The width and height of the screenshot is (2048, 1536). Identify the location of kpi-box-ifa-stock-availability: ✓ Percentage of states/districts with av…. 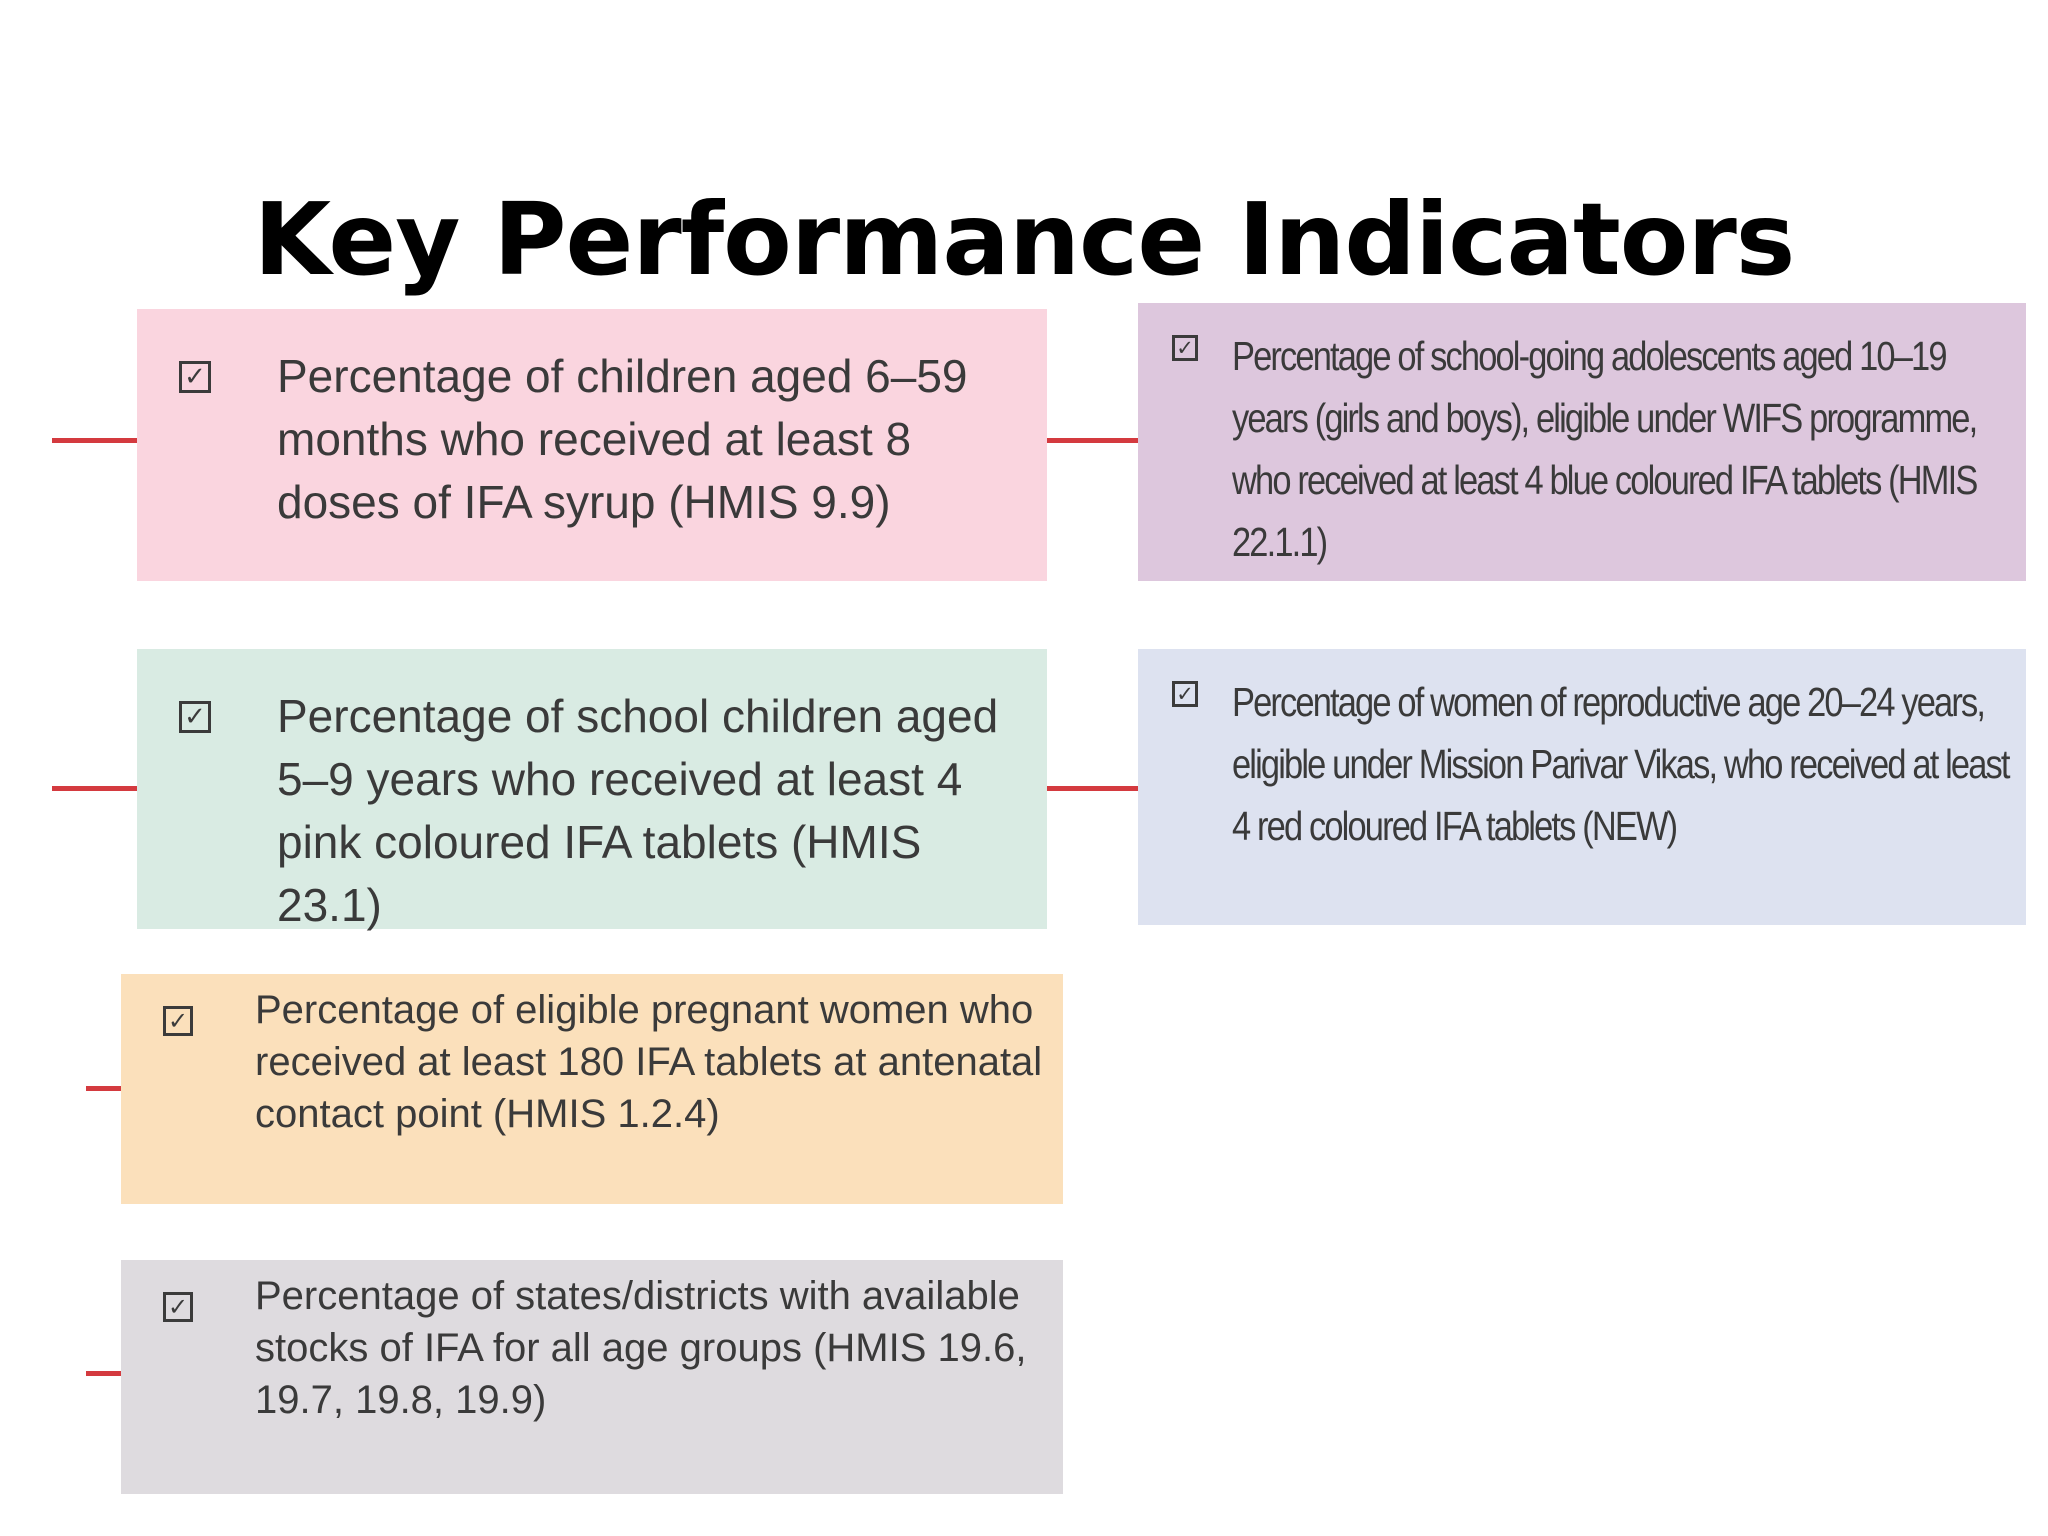
(592, 1377).